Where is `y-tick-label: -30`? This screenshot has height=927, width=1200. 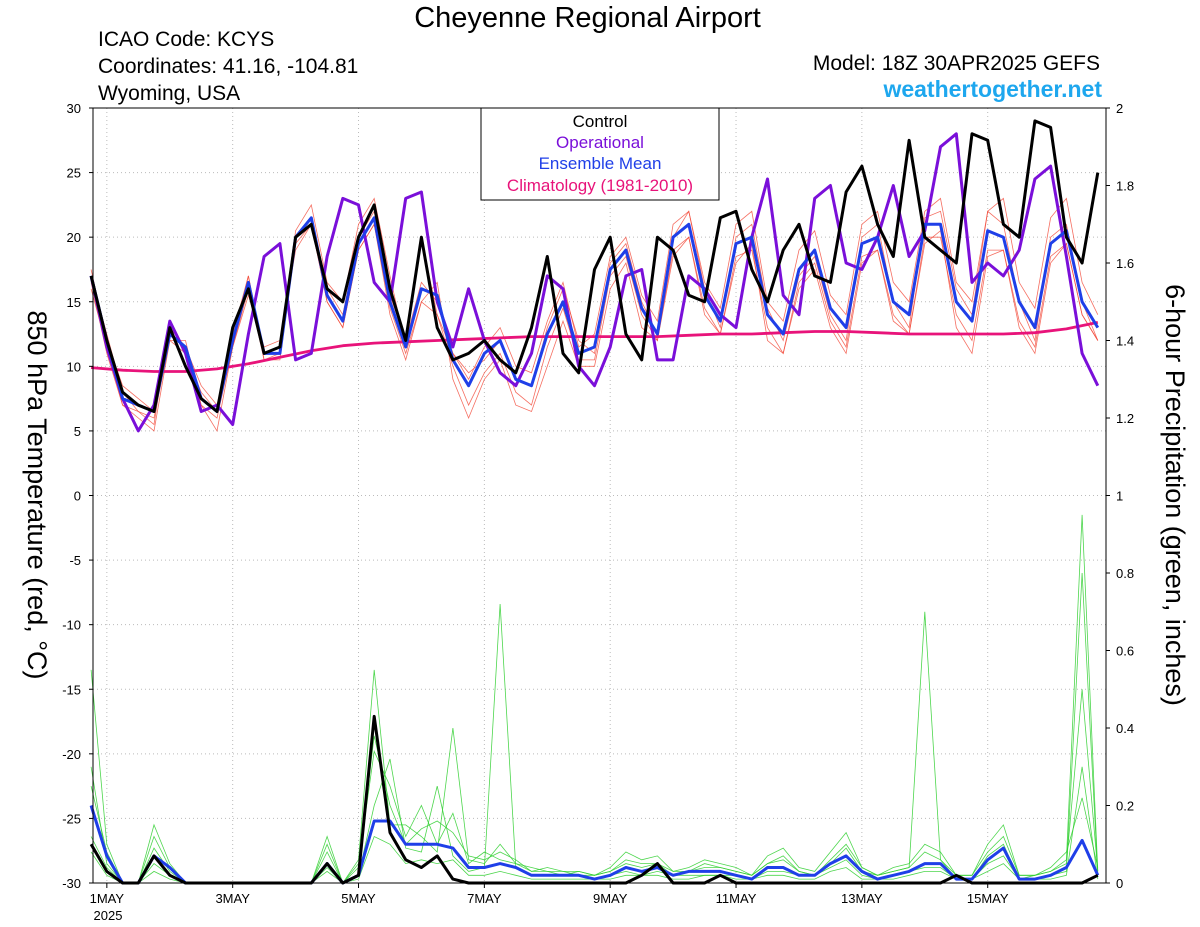 y-tick-label: -30 is located at coordinates (71, 883).